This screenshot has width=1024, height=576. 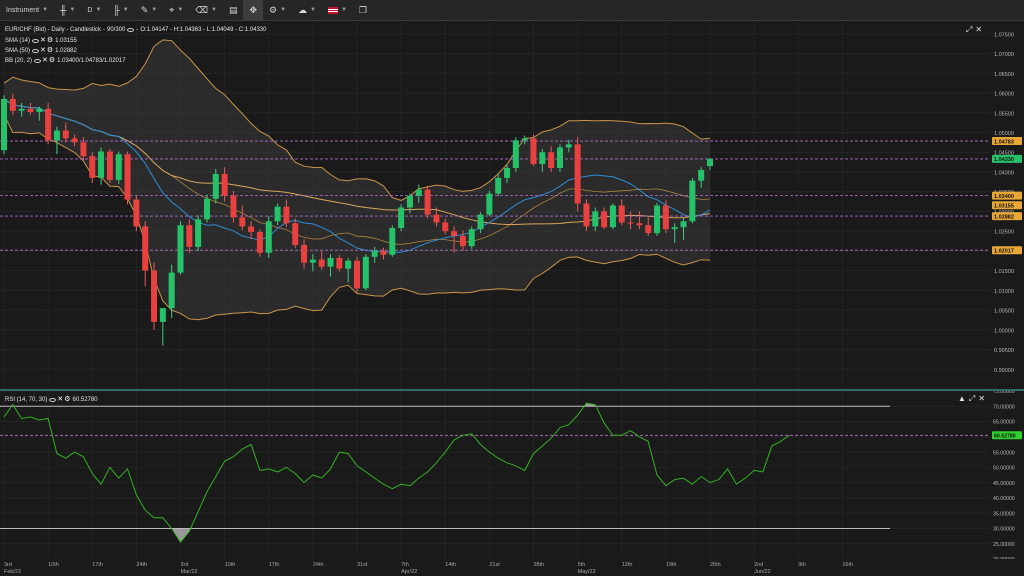 I want to click on instrument-menu: Instrument ▼, so click(x=27, y=10).